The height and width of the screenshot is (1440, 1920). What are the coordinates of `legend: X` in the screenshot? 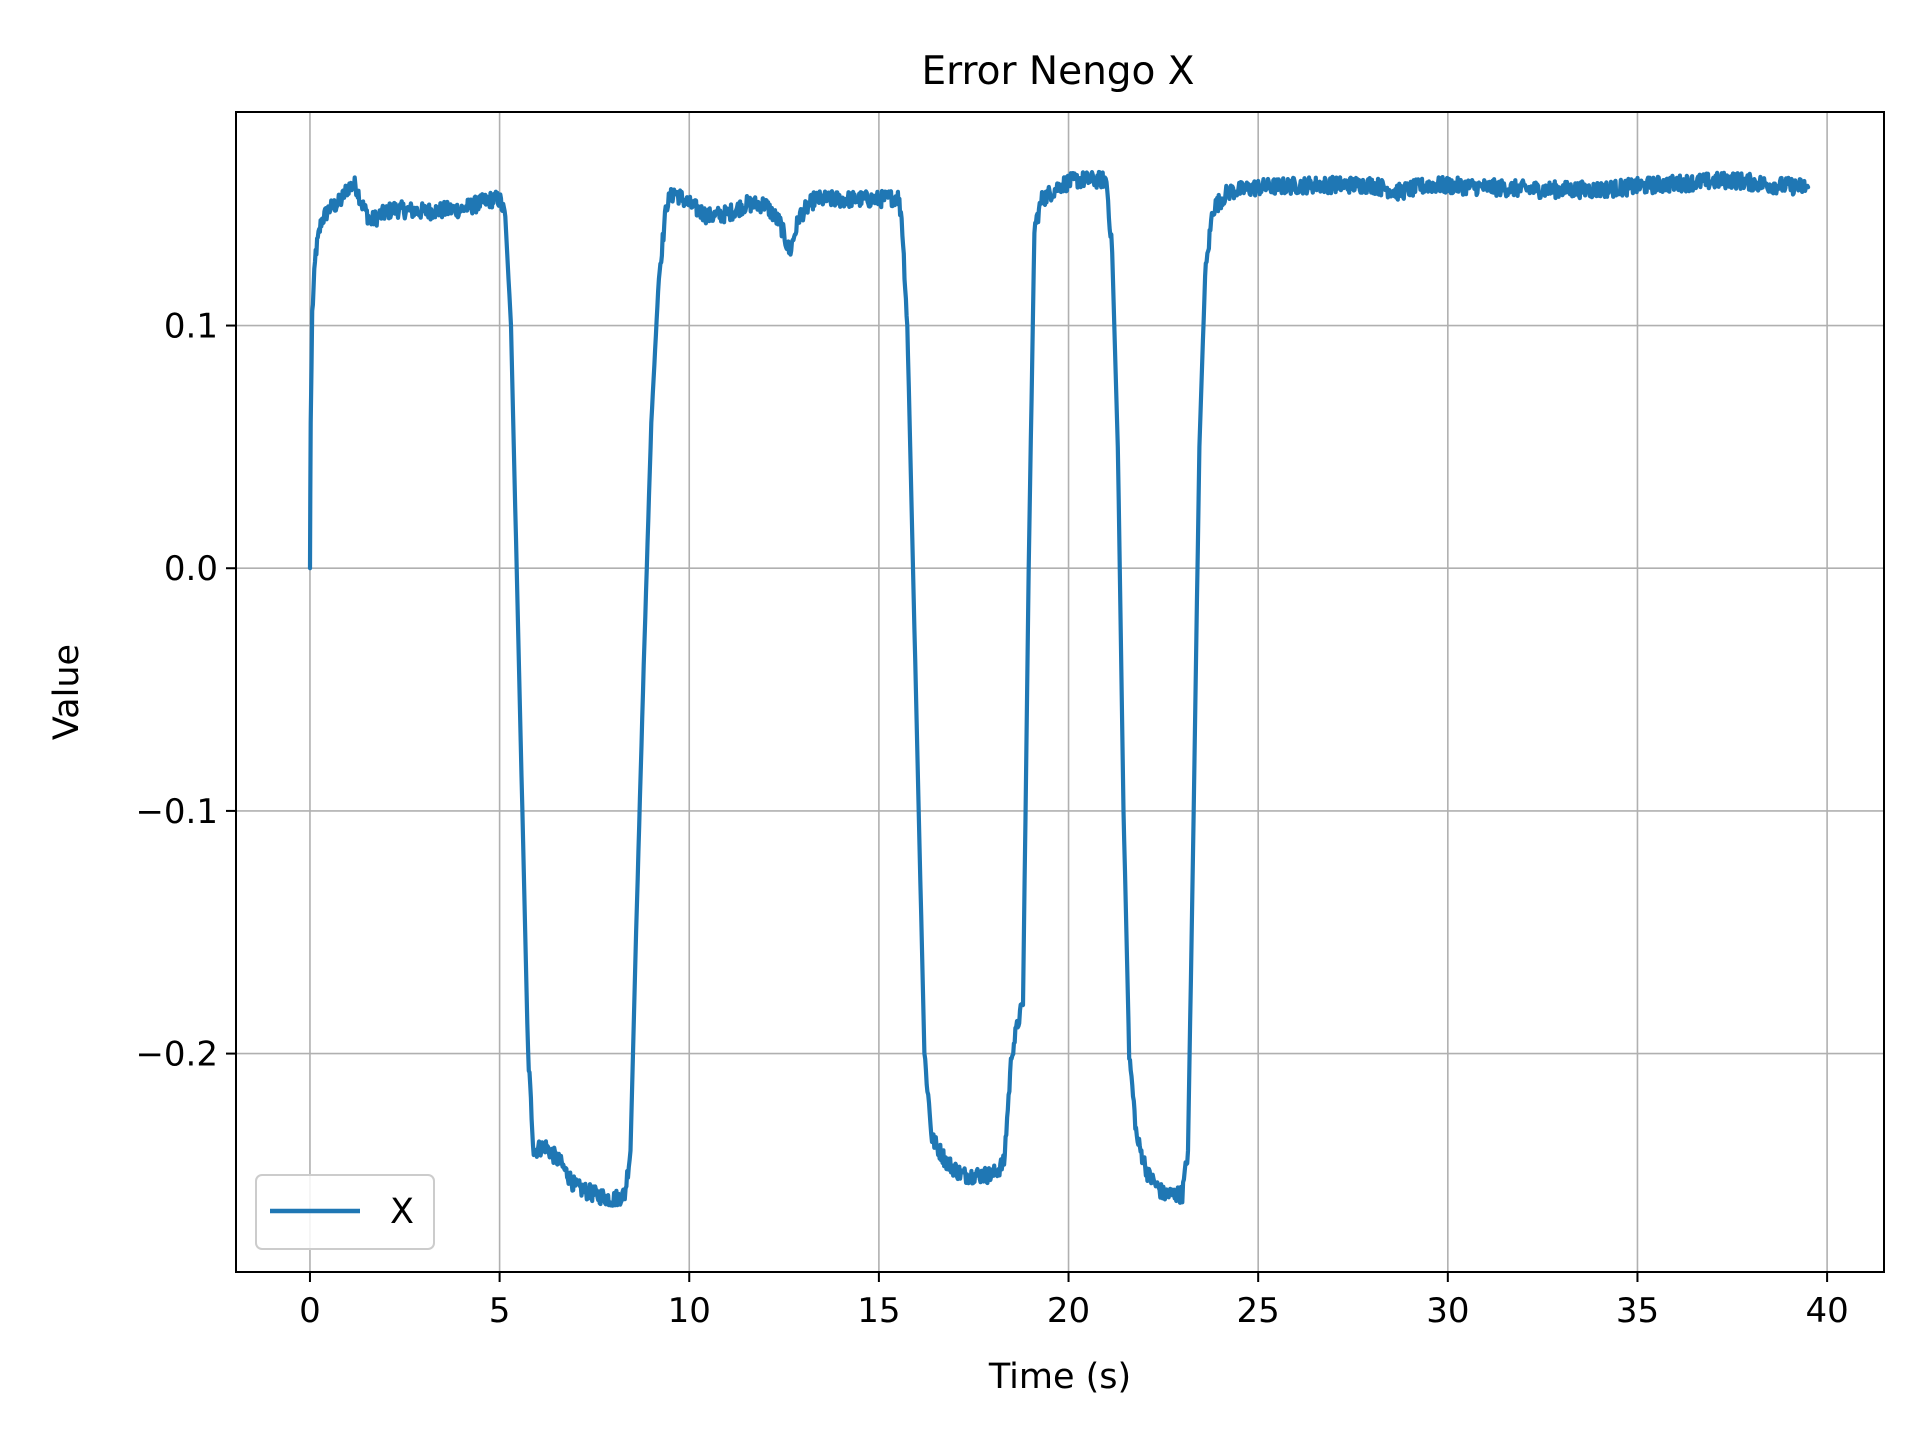 It's located at (345, 1212).